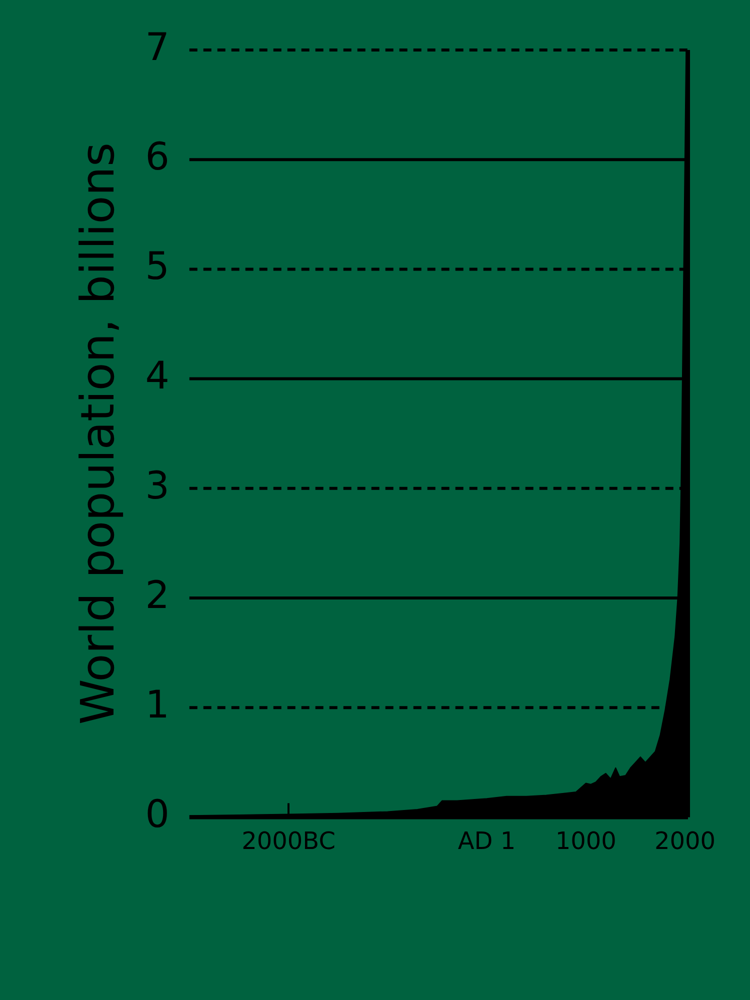 The width and height of the screenshot is (750, 1000). What do you see at coordinates (487, 840) in the screenshot?
I see `x-tick-label: AD 1` at bounding box center [487, 840].